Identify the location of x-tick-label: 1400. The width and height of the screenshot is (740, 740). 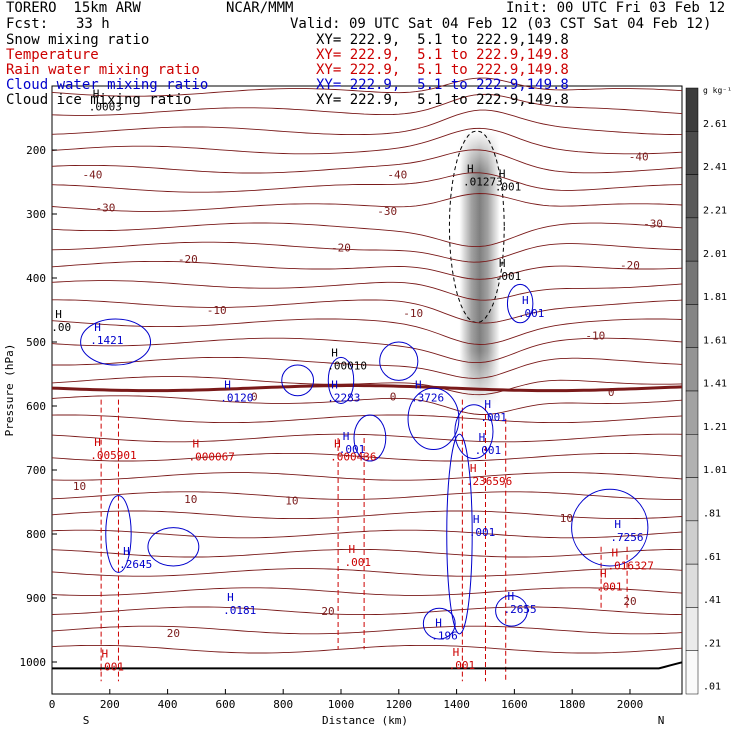
(456, 704).